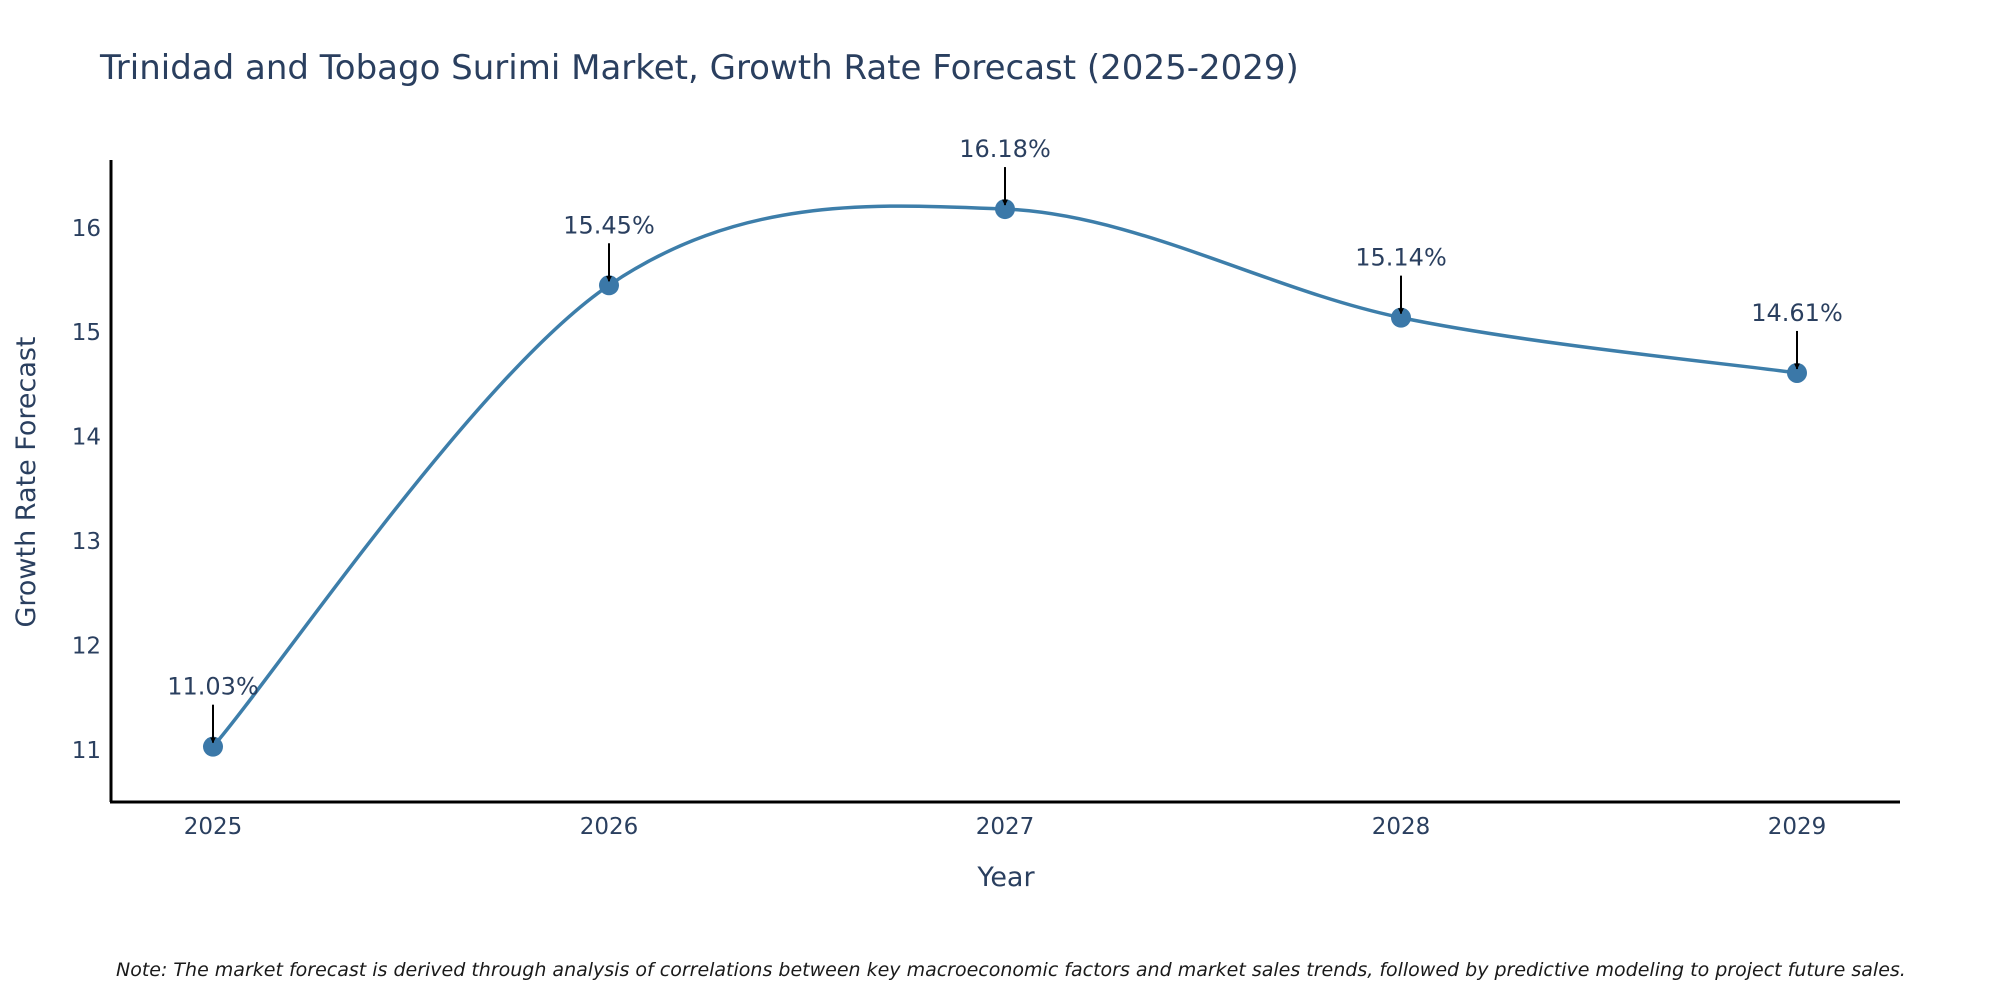 This screenshot has height=1000, width=2000. What do you see at coordinates (1797, 313) in the screenshot?
I see `data-label: 14.61%` at bounding box center [1797, 313].